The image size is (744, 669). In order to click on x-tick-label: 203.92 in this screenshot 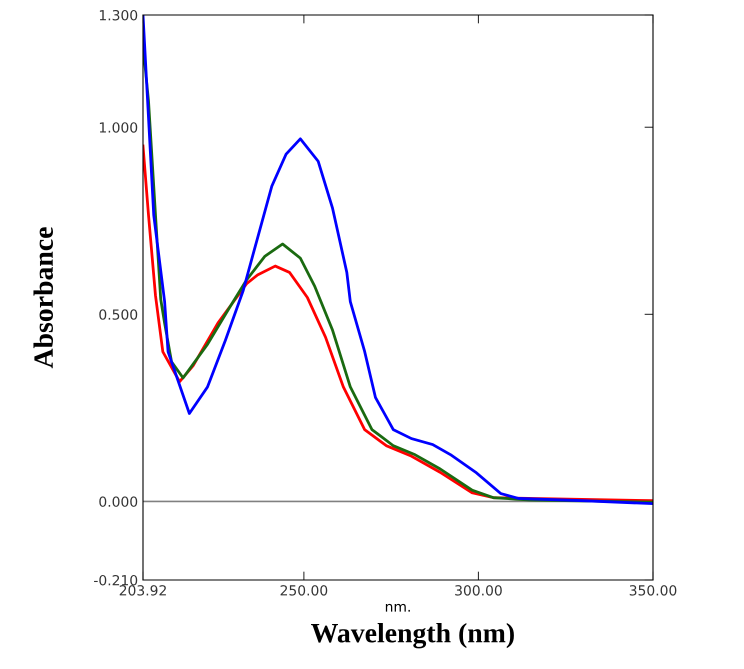, I will do `click(143, 590)`.